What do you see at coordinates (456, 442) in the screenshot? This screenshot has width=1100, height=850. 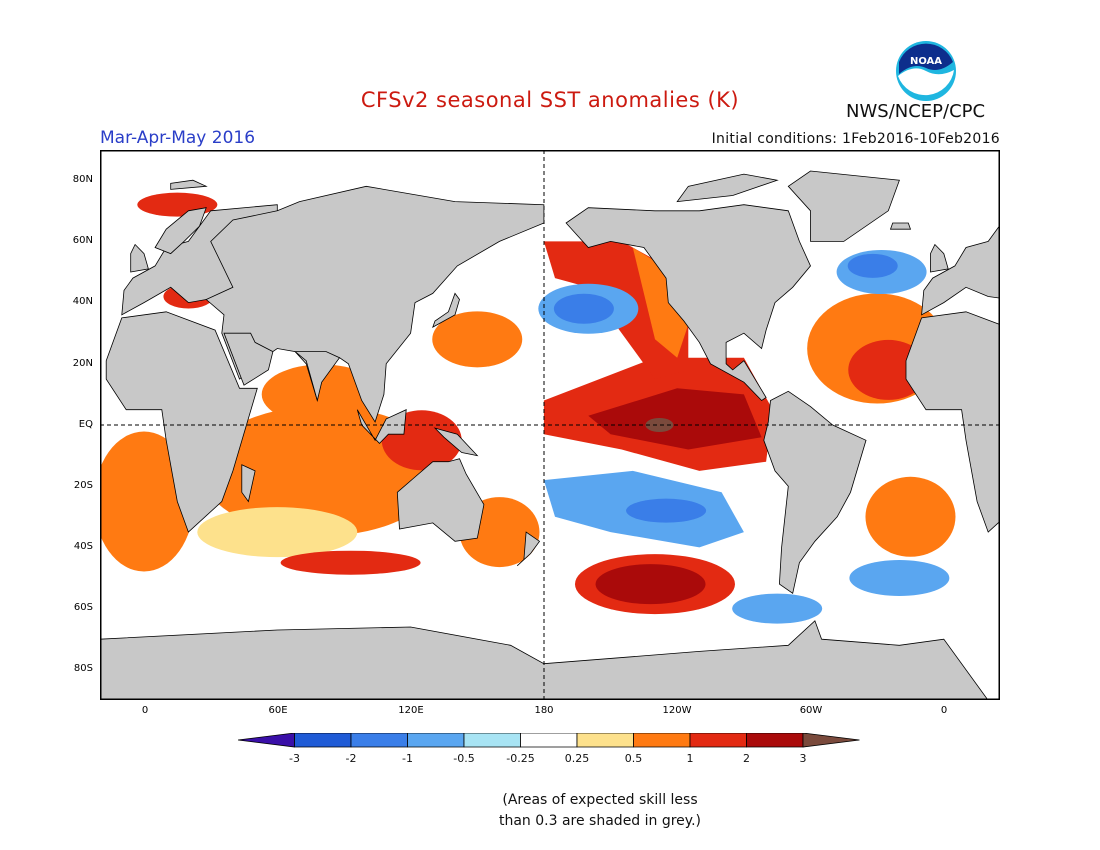 I see `landmass-new-guinea` at bounding box center [456, 442].